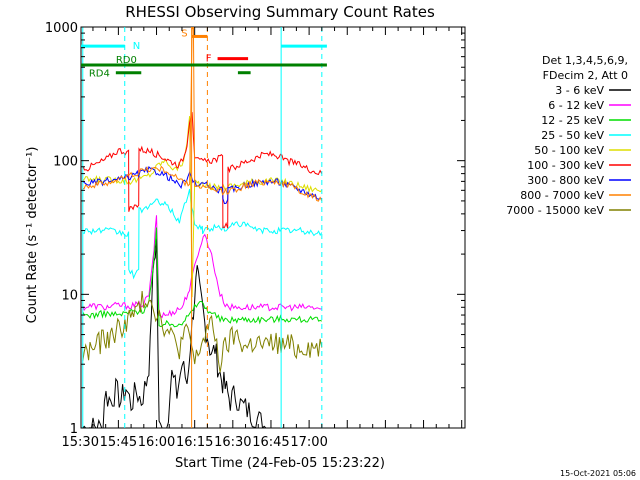  I want to click on legend-label: 800 - 7000 keV, so click(562, 195).